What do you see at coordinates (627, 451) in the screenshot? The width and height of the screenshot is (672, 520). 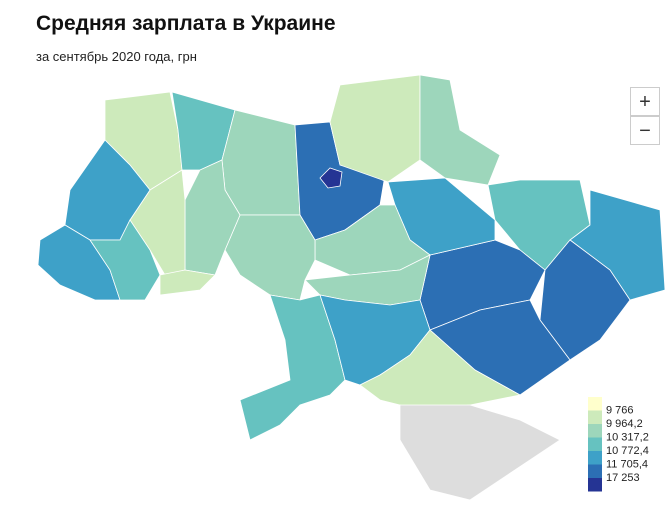 I see `legend-label: 10 772,4` at bounding box center [627, 451].